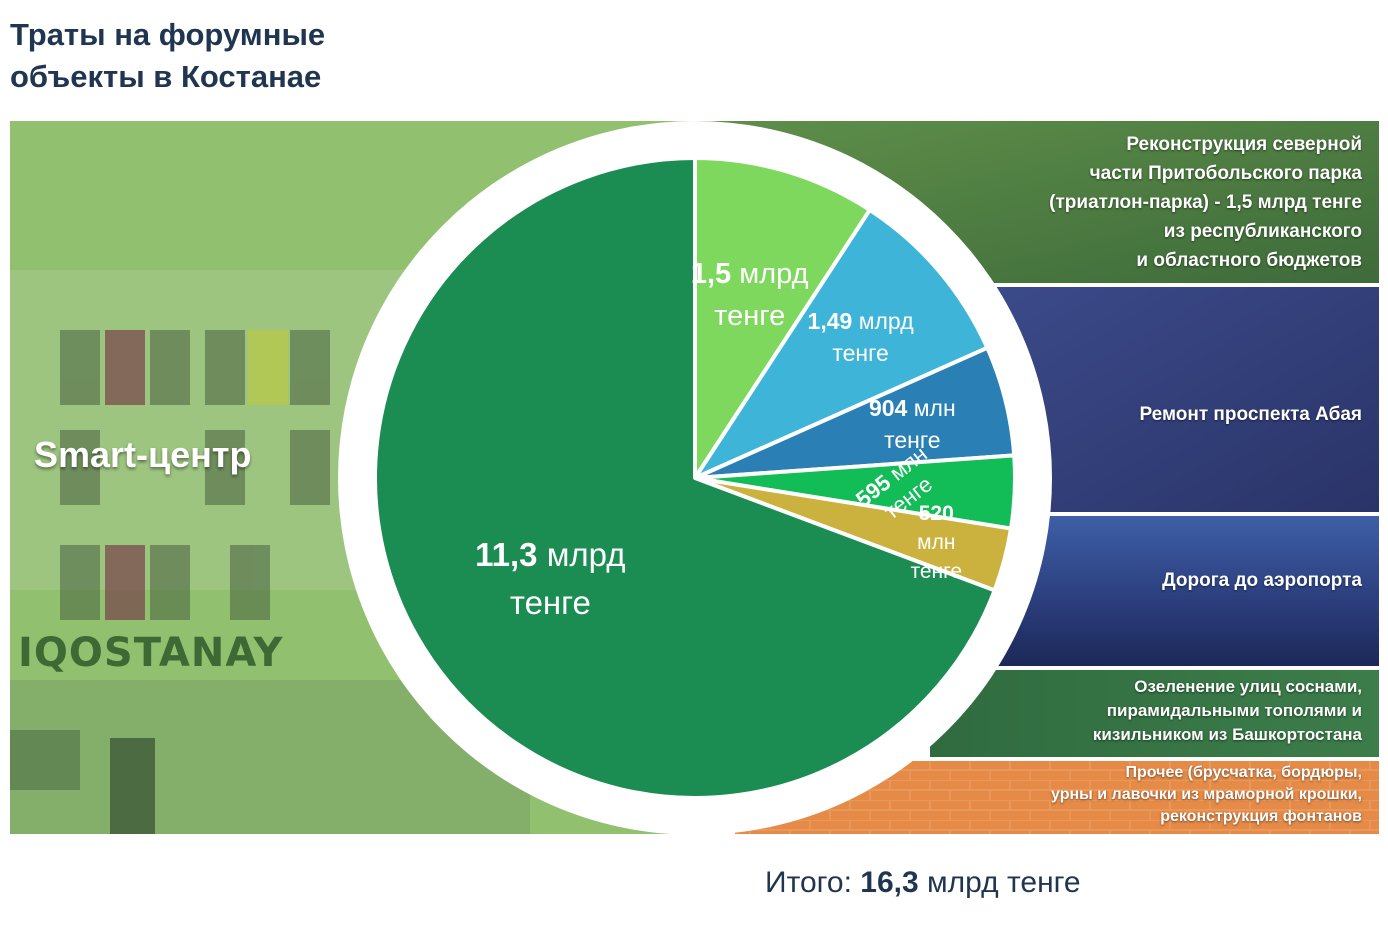 The image size is (1388, 927). I want to click on slice-value-other: 520 млн тенге, so click(937, 542).